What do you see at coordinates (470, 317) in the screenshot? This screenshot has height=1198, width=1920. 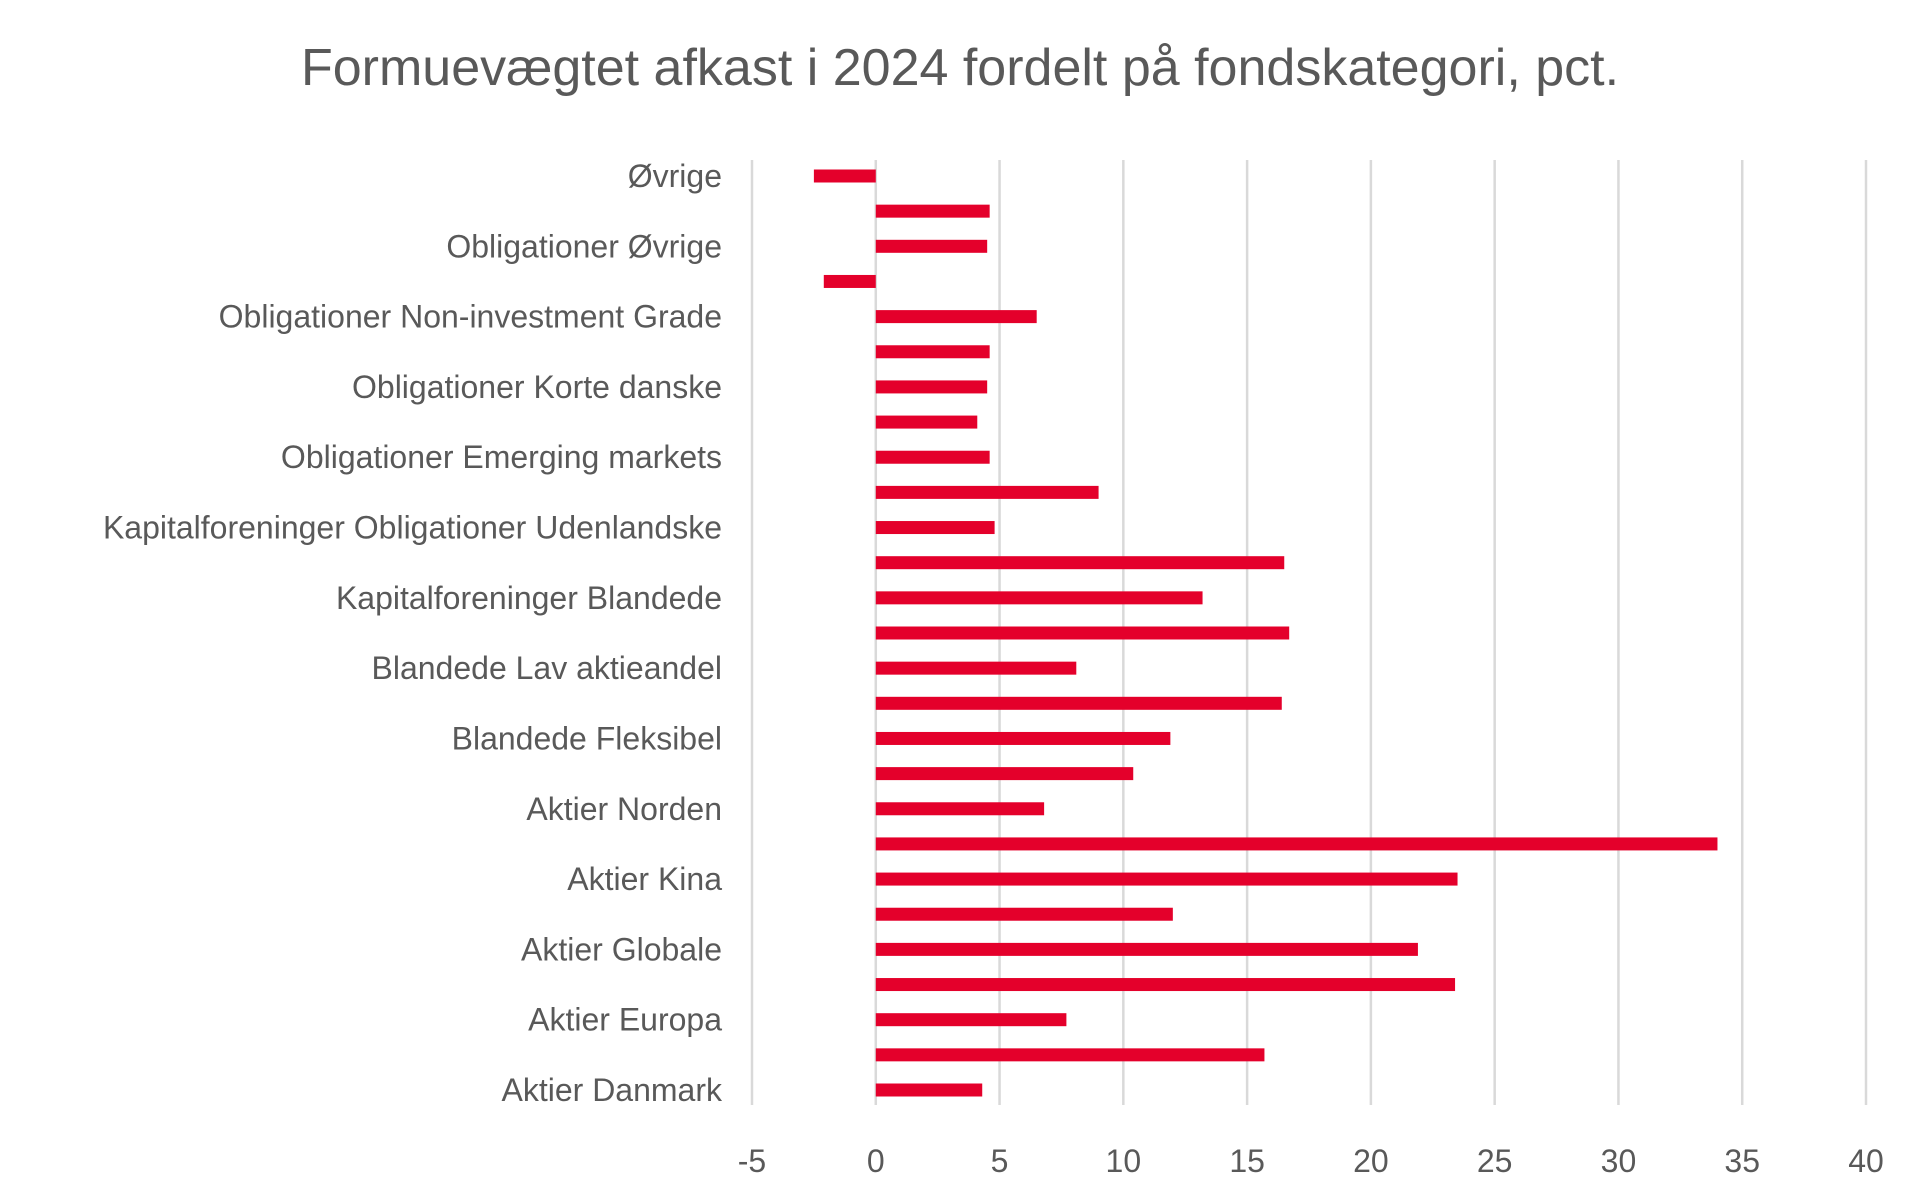 I see `category-label: Obligationer Non-investment Grade` at bounding box center [470, 317].